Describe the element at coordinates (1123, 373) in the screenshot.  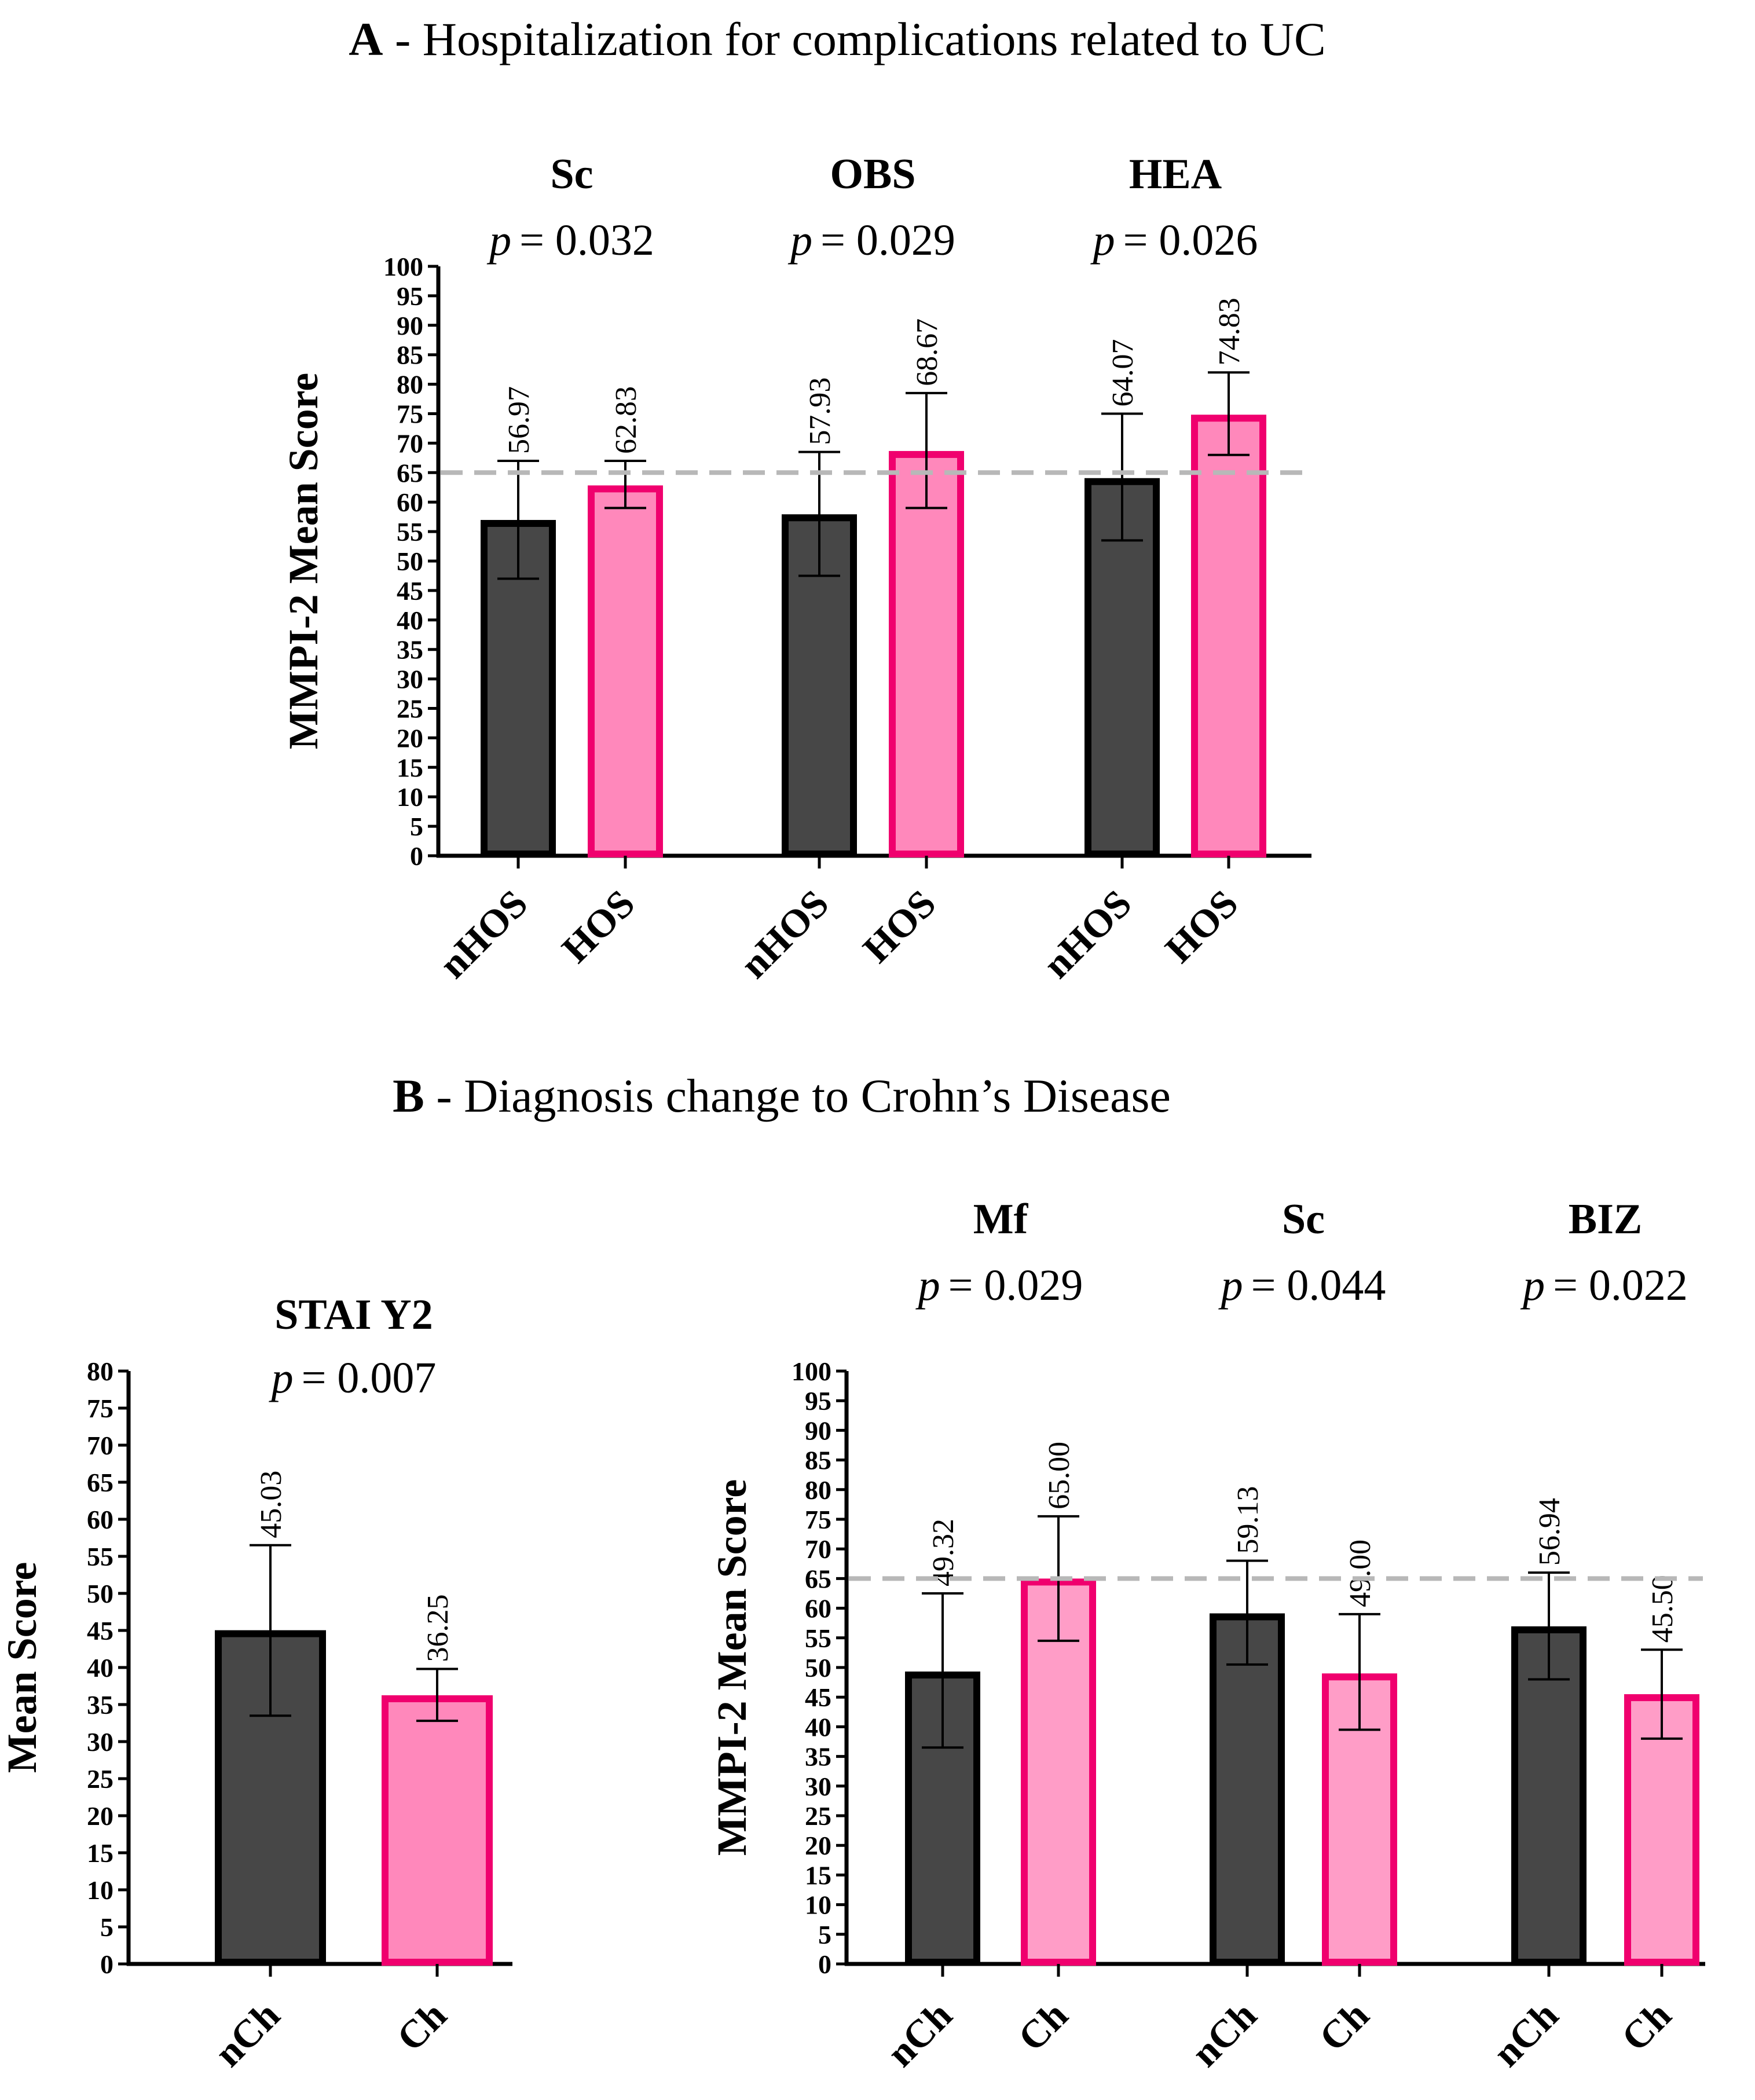
I see `data-label: 64.07` at that location.